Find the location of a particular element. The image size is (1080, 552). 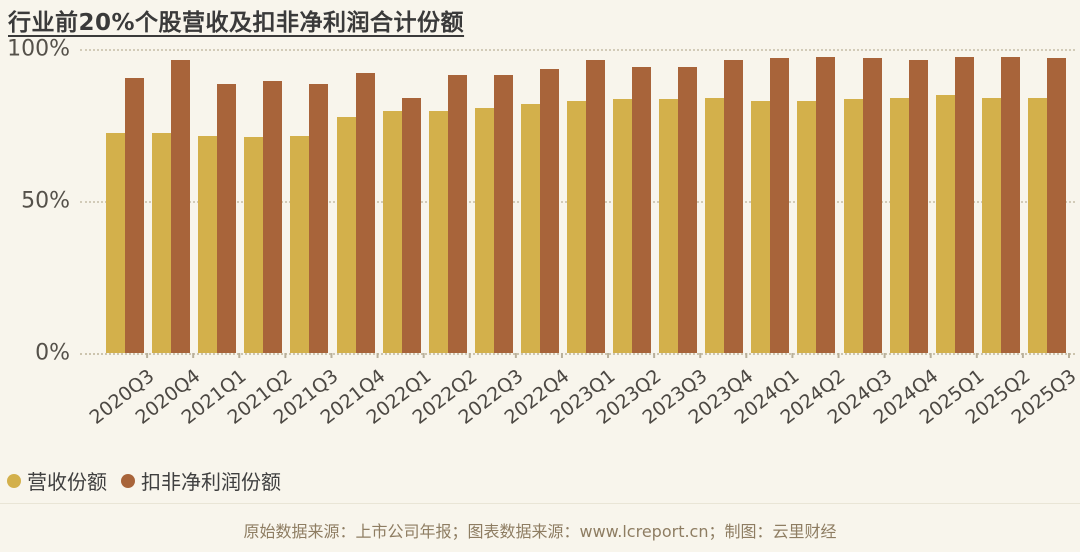

y-tick-label: 50% is located at coordinates (45, 201).